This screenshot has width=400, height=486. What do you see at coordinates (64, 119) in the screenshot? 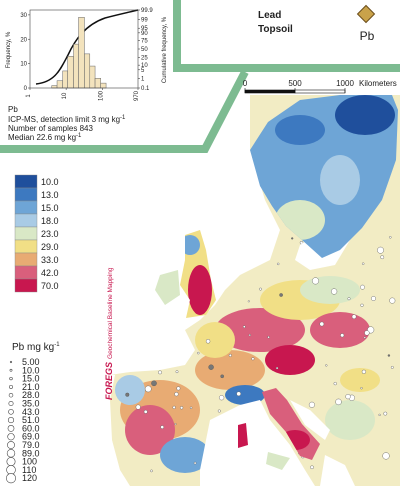
I see `method-text: ICP-MS, detection limit 3 mg kg` at bounding box center [64, 119].